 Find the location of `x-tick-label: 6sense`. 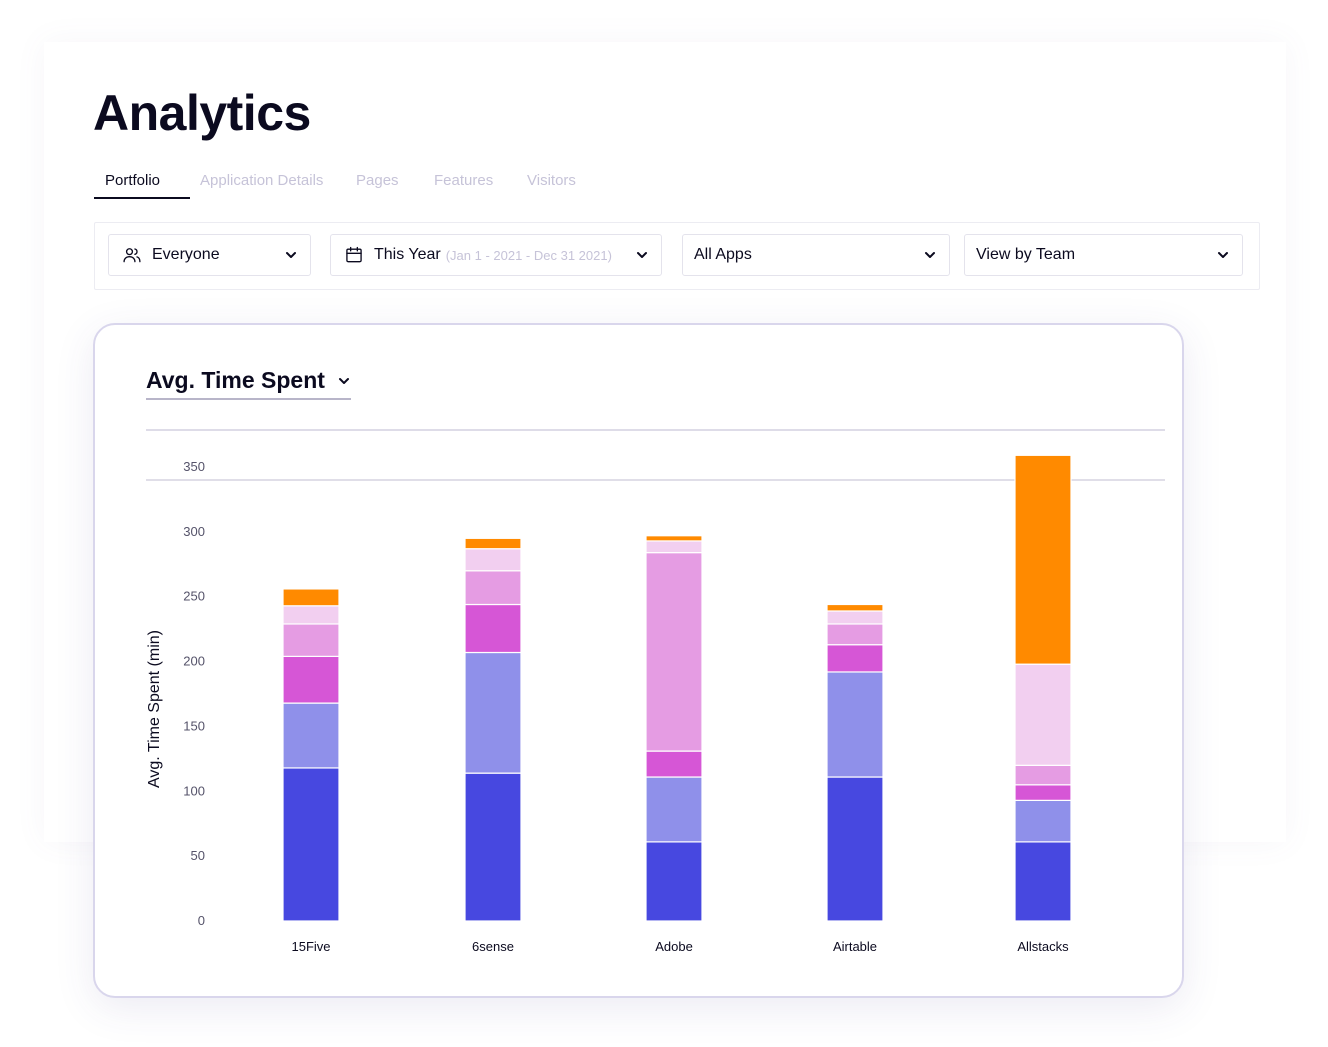

x-tick-label: 6sense is located at coordinates (493, 946).